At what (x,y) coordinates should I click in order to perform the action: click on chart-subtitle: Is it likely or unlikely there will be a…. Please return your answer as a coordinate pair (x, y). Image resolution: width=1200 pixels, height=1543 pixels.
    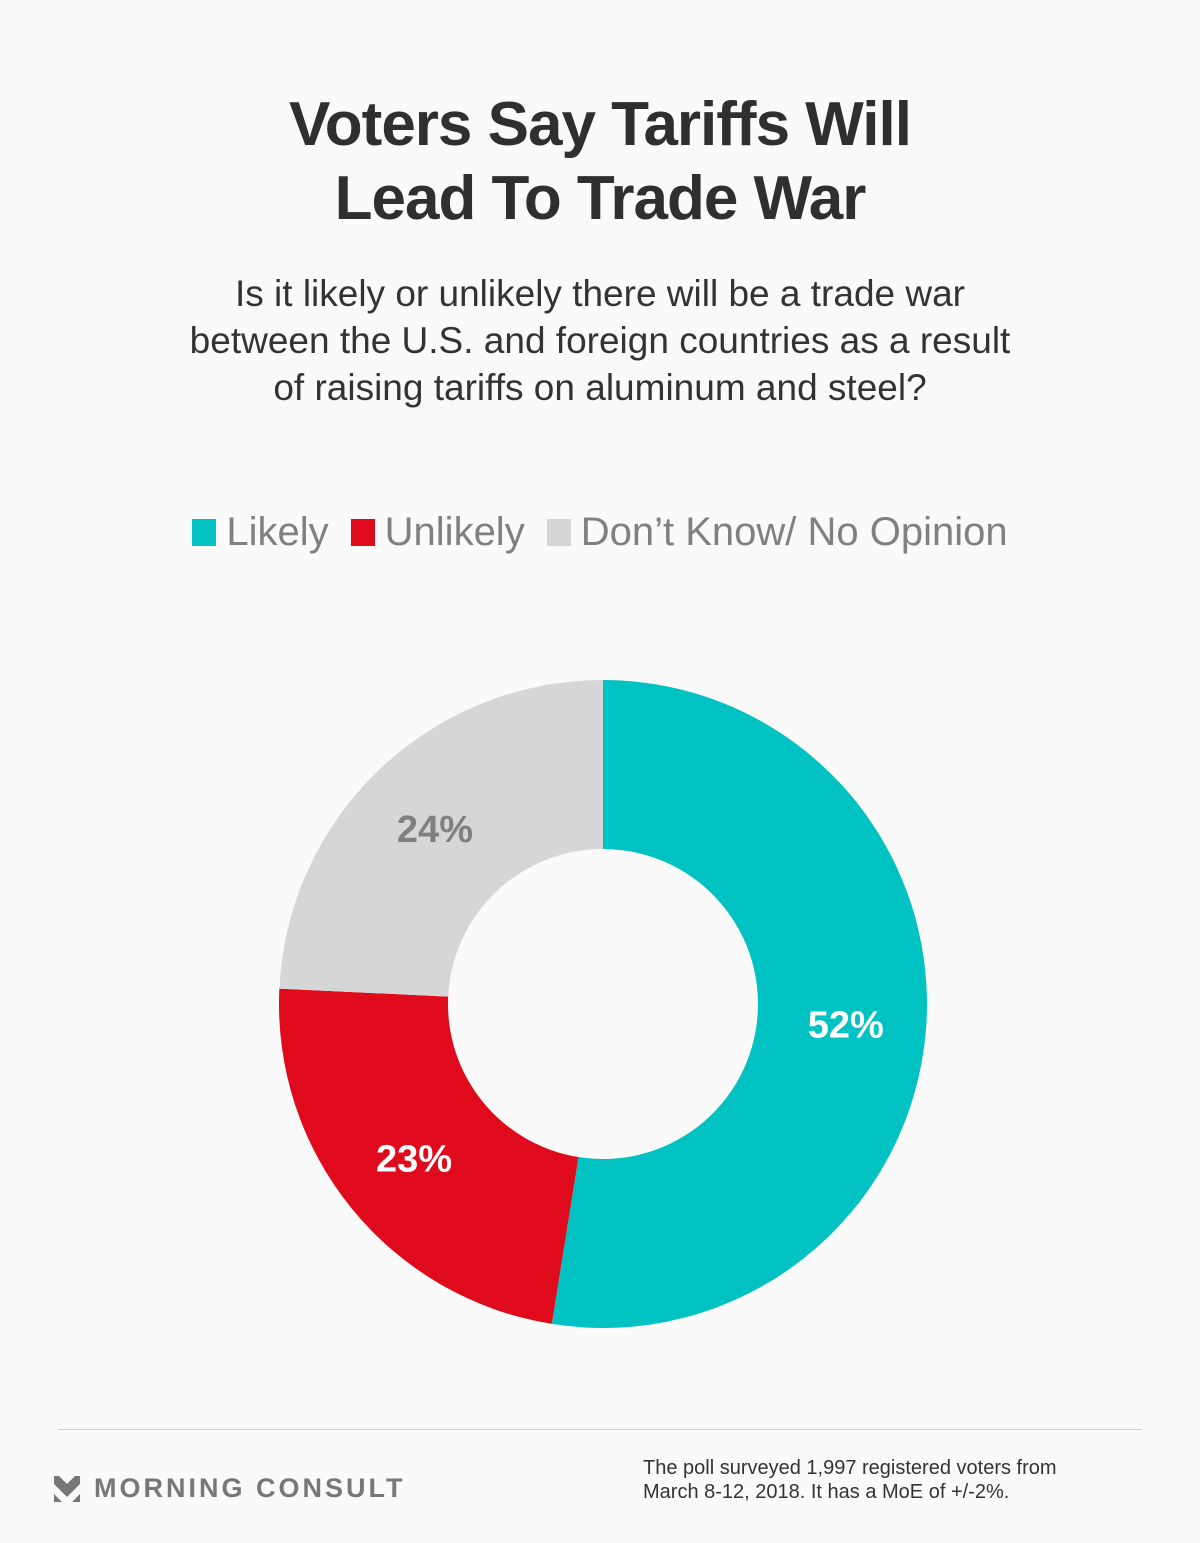
    Looking at the image, I should click on (600, 340).